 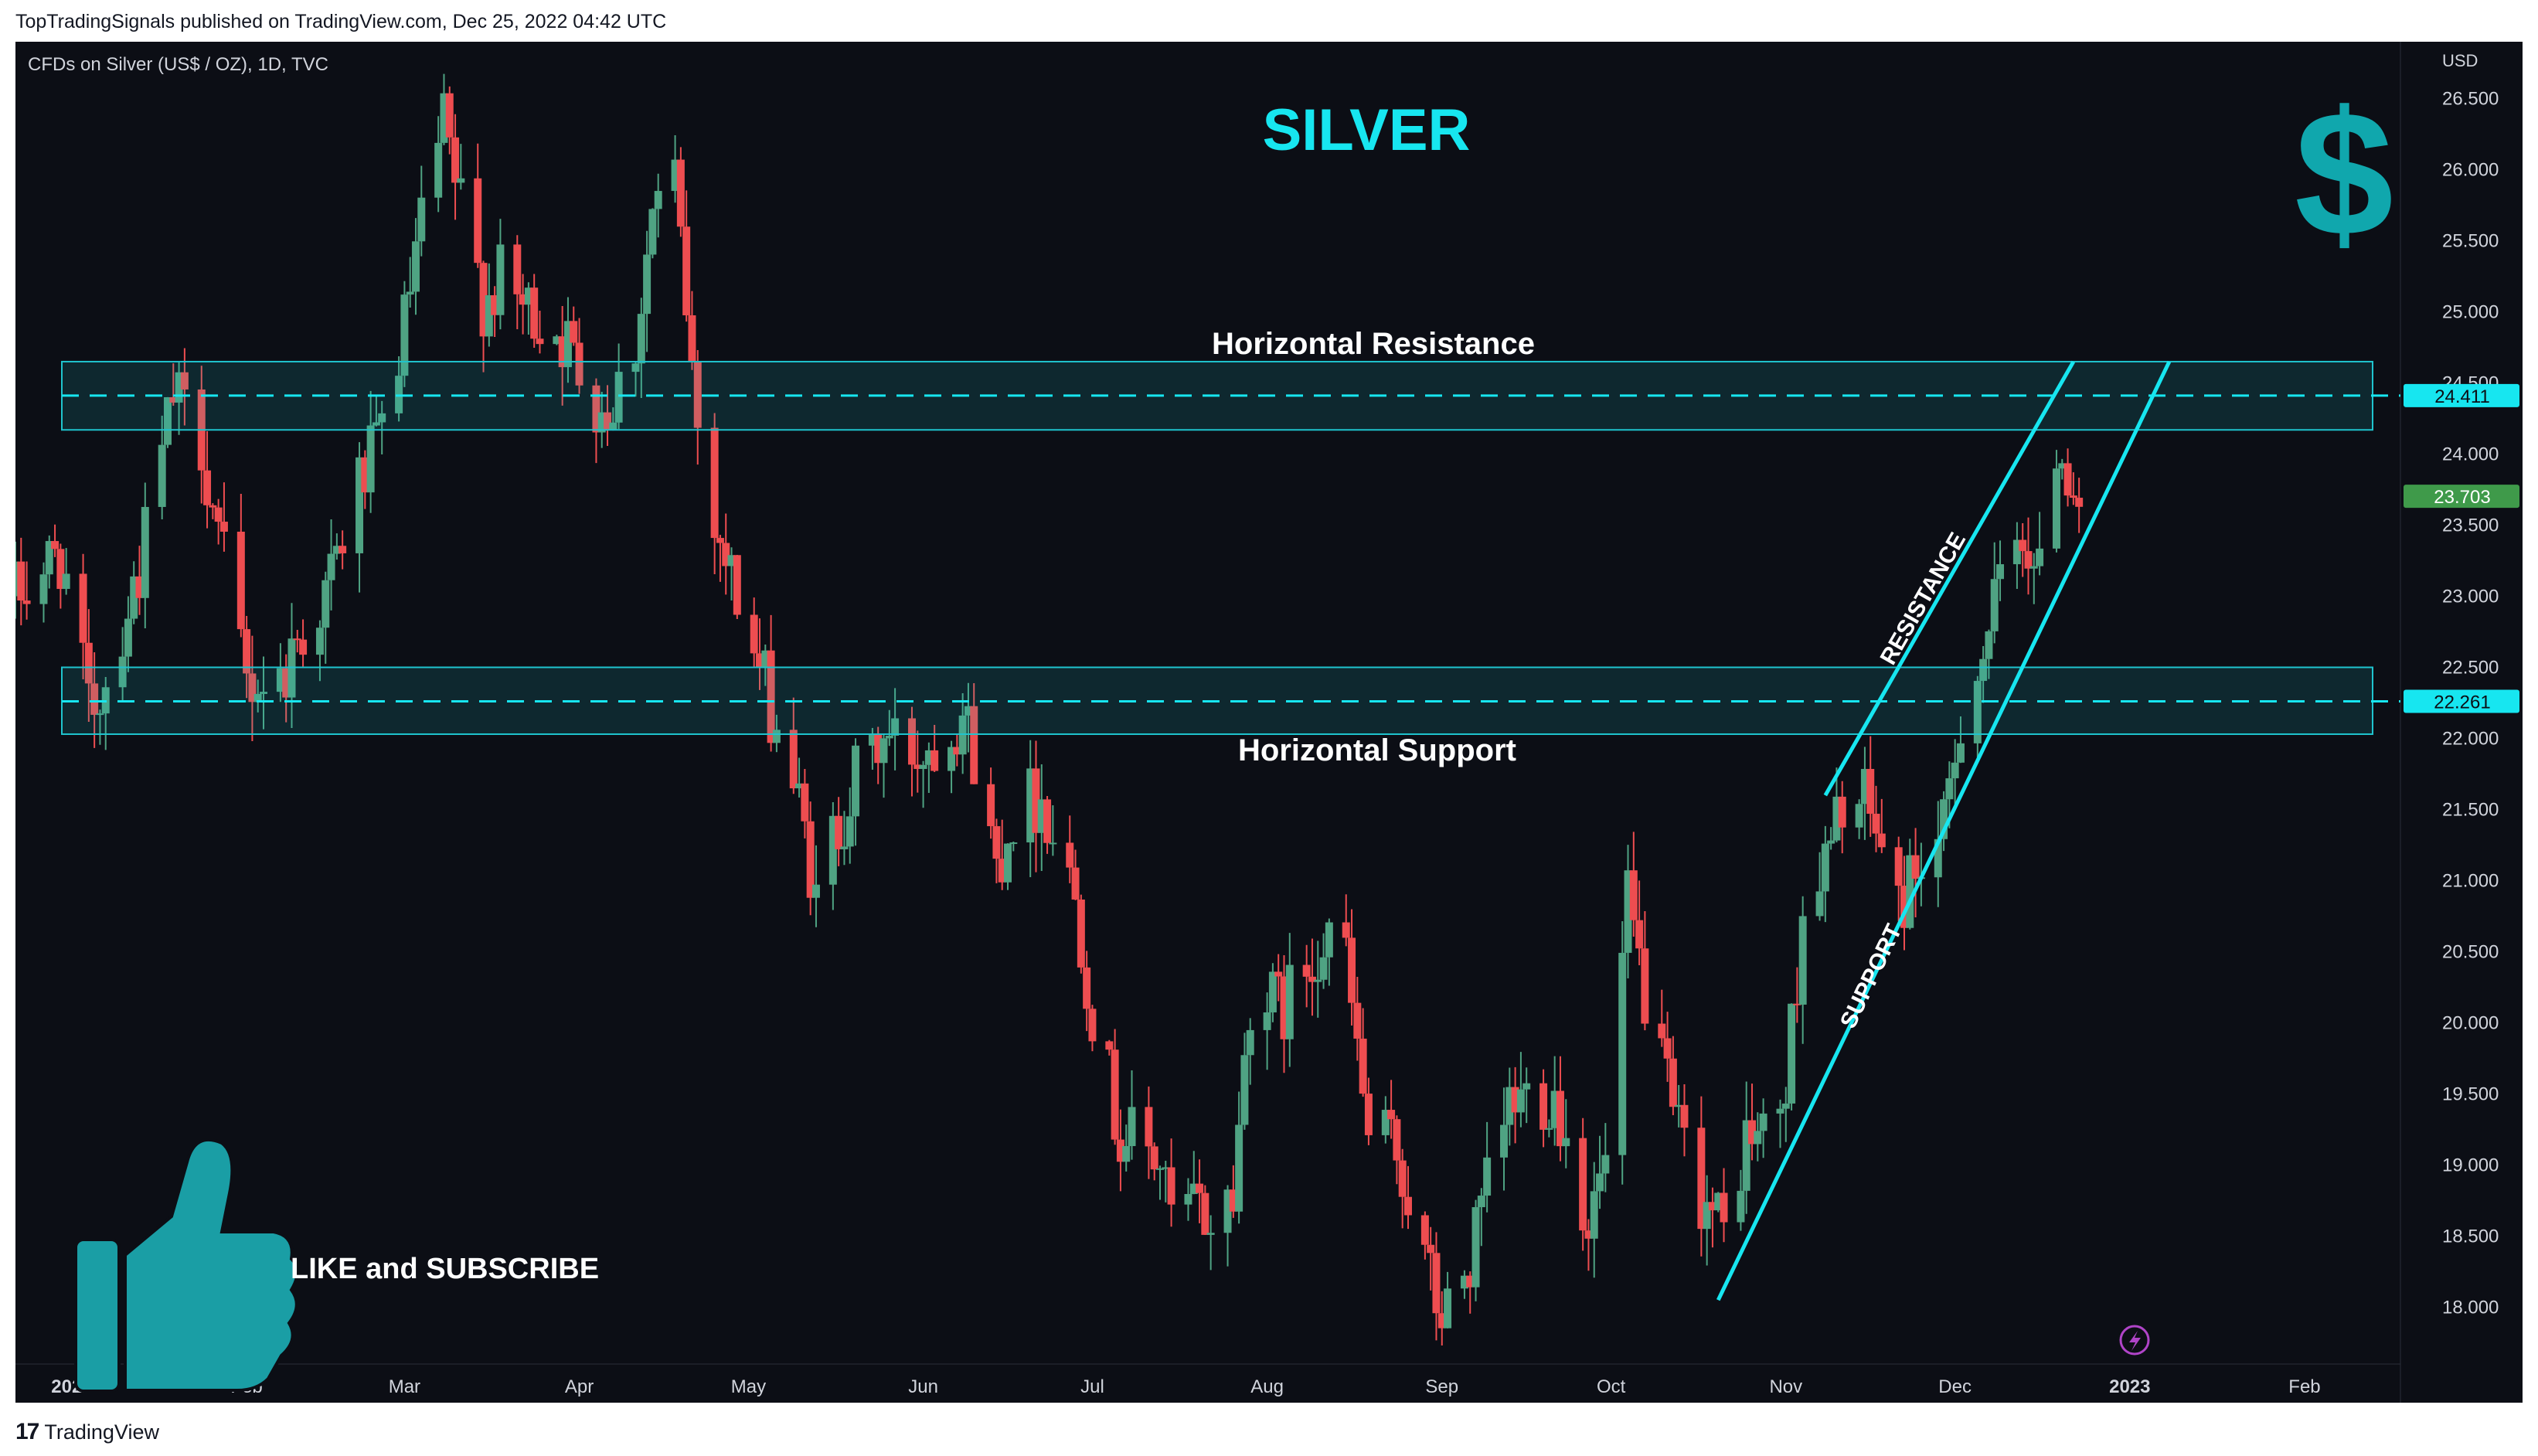 I want to click on y-tick-label: 22.500, so click(x=2470, y=669).